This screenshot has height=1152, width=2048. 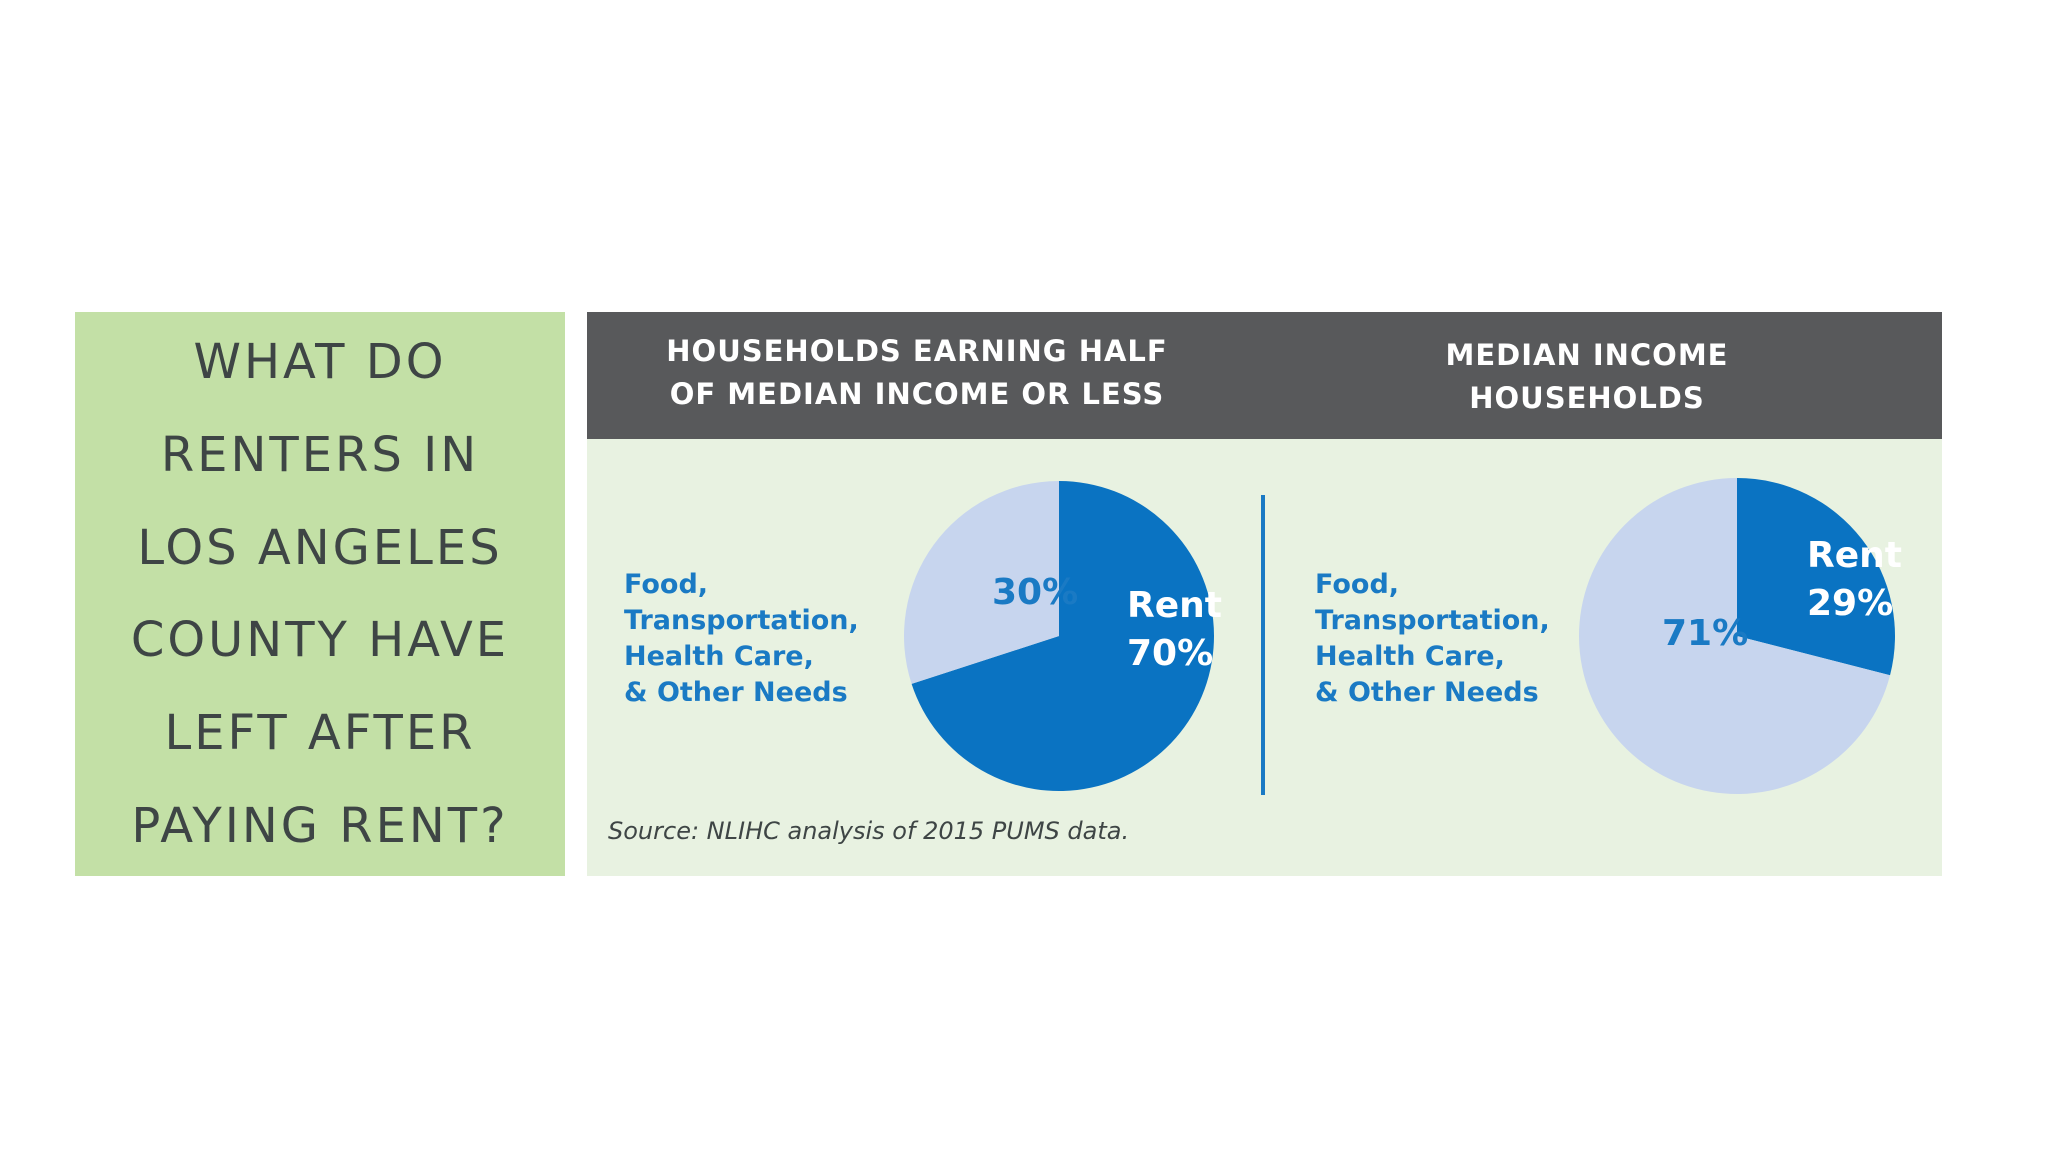 What do you see at coordinates (320, 733) in the screenshot?
I see `question-line: LEFT AFTER` at bounding box center [320, 733].